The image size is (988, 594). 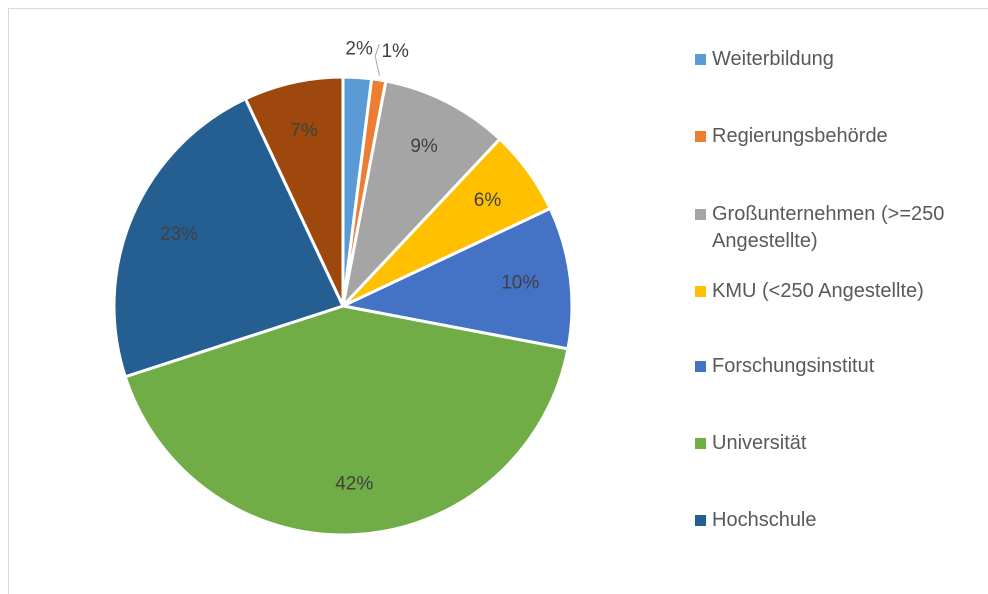 What do you see at coordinates (800, 136) in the screenshot?
I see `legend-label: Regierungsbehörde` at bounding box center [800, 136].